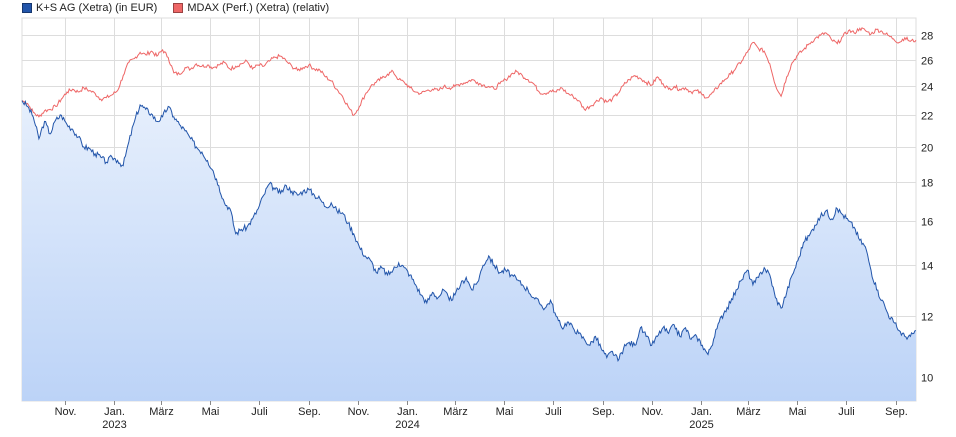 This screenshot has height=437, width=956. Describe the element at coordinates (701, 425) in the screenshot. I see `x-year-label: 2025` at that location.